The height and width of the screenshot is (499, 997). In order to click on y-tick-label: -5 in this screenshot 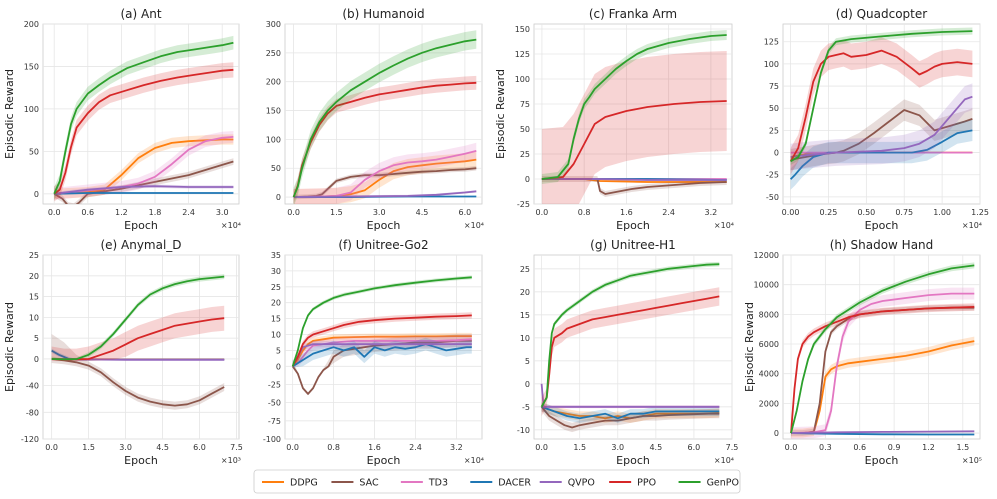, I will do `click(526, 407)`.